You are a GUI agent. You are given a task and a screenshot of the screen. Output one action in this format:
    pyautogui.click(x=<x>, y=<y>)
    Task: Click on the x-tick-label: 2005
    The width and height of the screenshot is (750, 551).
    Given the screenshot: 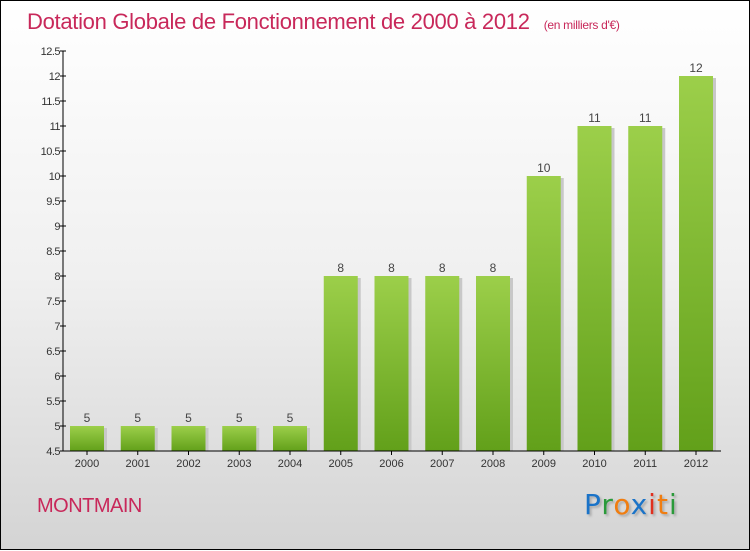 What is the action you would take?
    pyautogui.click(x=341, y=464)
    